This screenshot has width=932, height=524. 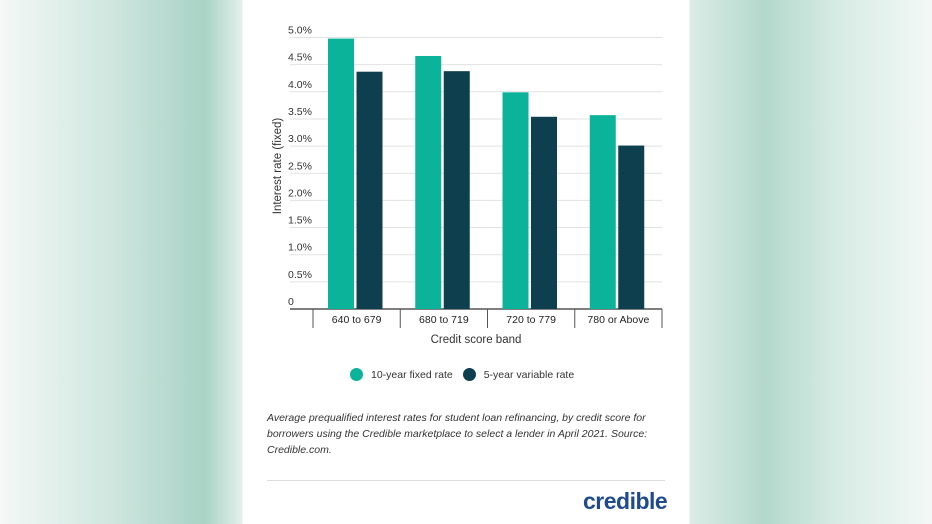 I want to click on x-tick-label: 640 to 679, so click(x=357, y=320).